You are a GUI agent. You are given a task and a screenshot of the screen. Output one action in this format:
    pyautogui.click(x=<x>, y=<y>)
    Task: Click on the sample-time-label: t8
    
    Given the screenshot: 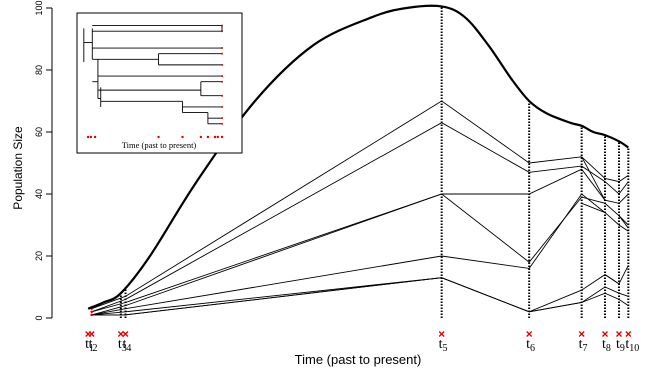 What is the action you would take?
    pyautogui.click(x=606, y=345)
    